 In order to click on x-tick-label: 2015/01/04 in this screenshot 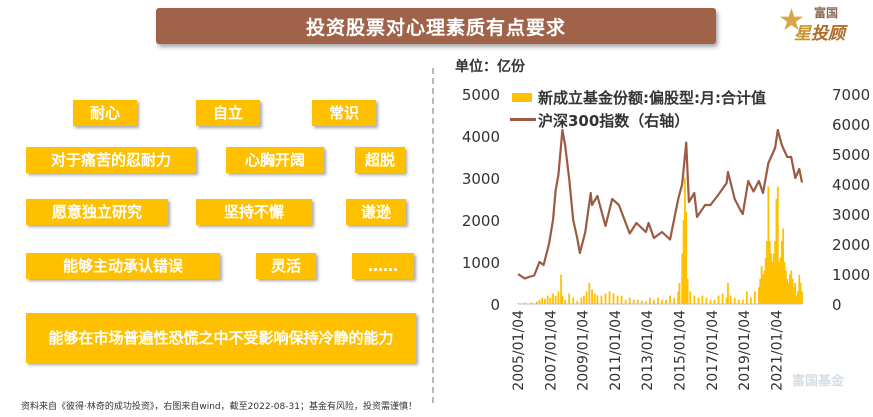, I will do `click(681, 350)`.